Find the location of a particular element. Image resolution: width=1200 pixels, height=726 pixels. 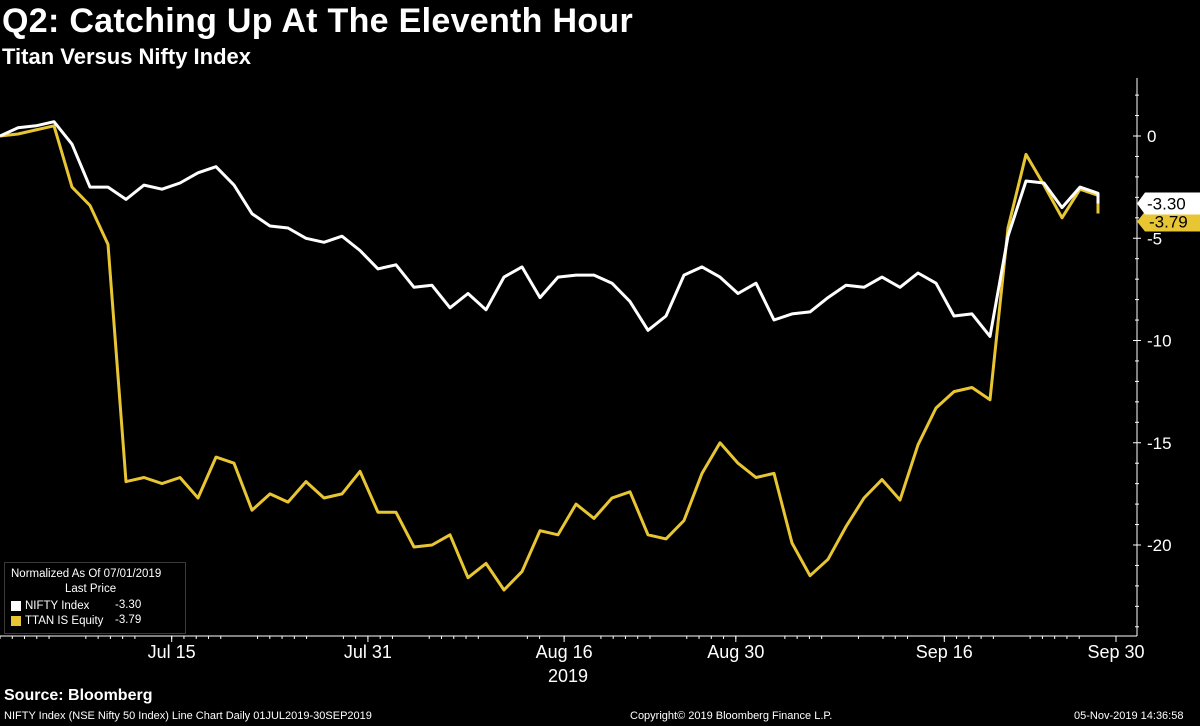

footer-center: Copyright© 2019 Bloomberg Finance L.P. is located at coordinates (731, 716).